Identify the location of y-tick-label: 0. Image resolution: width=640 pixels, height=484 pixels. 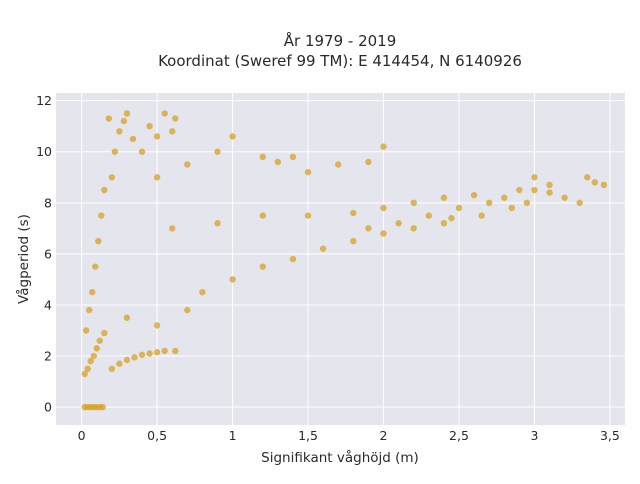
(48, 407).